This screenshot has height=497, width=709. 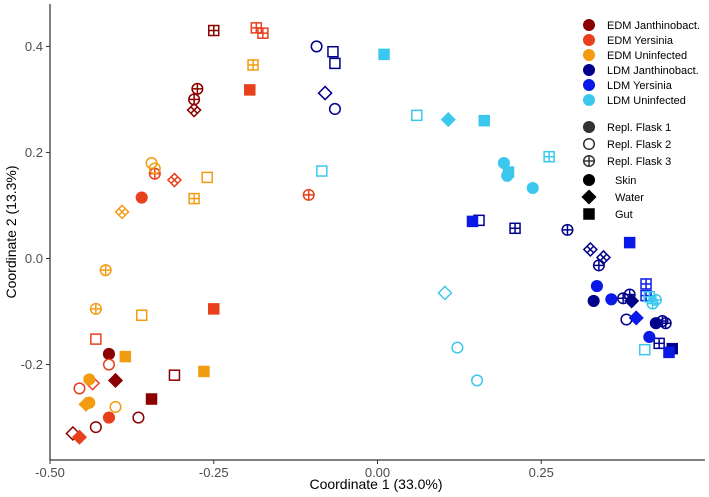 What do you see at coordinates (629, 198) in the screenshot?
I see `legend-tissue-label: Water` at bounding box center [629, 198].